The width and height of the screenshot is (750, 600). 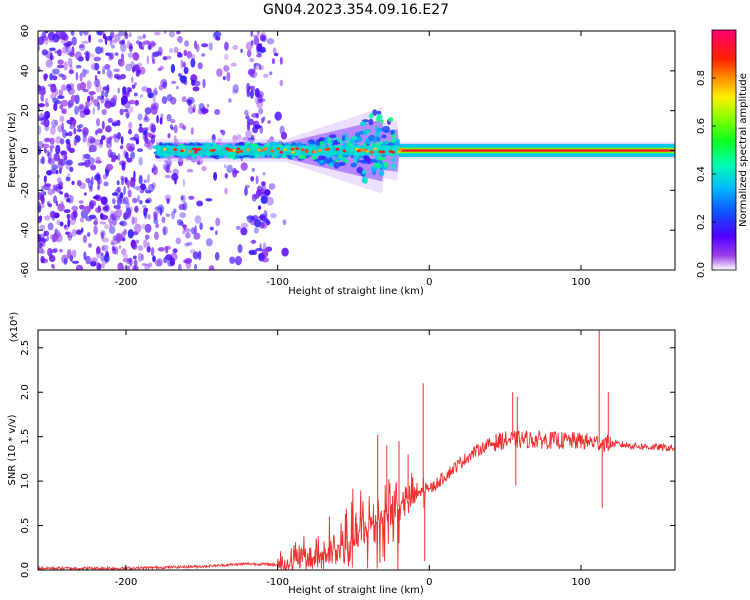 I want to click on colorbar-tick-label: 0.6, so click(x=701, y=126).